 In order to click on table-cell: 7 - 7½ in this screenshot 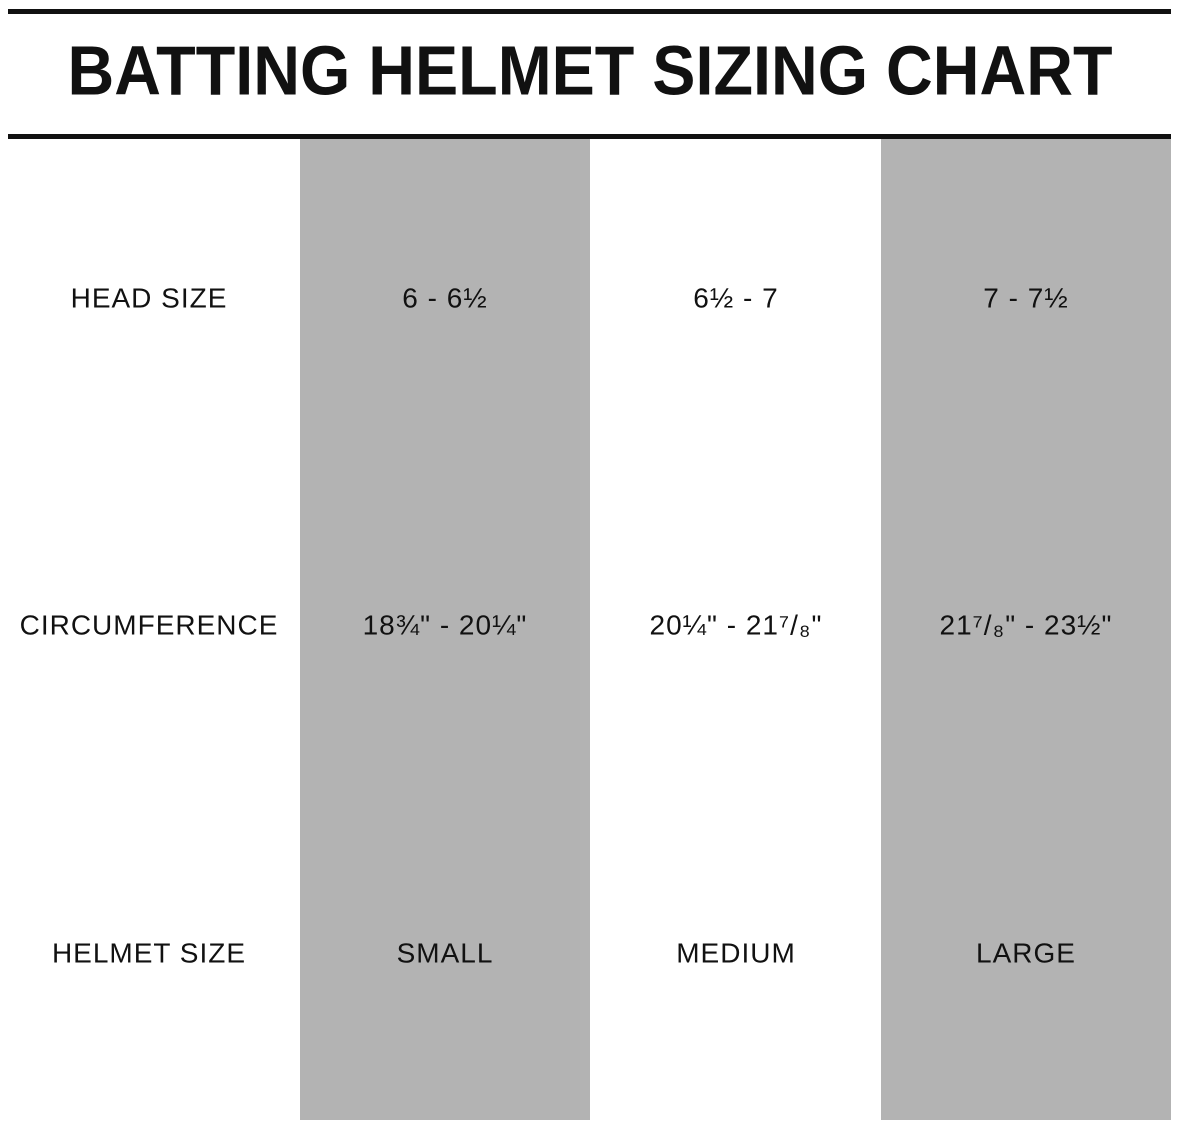, I will do `click(1025, 297)`.